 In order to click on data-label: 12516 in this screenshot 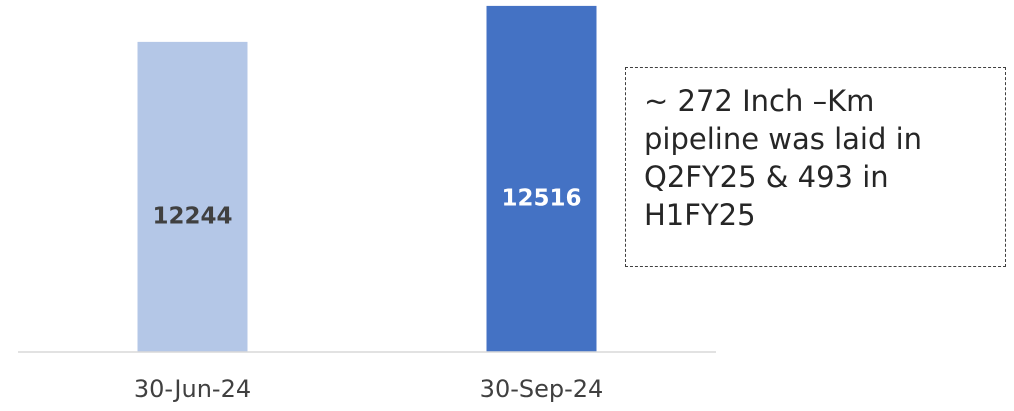, I will do `click(541, 198)`.